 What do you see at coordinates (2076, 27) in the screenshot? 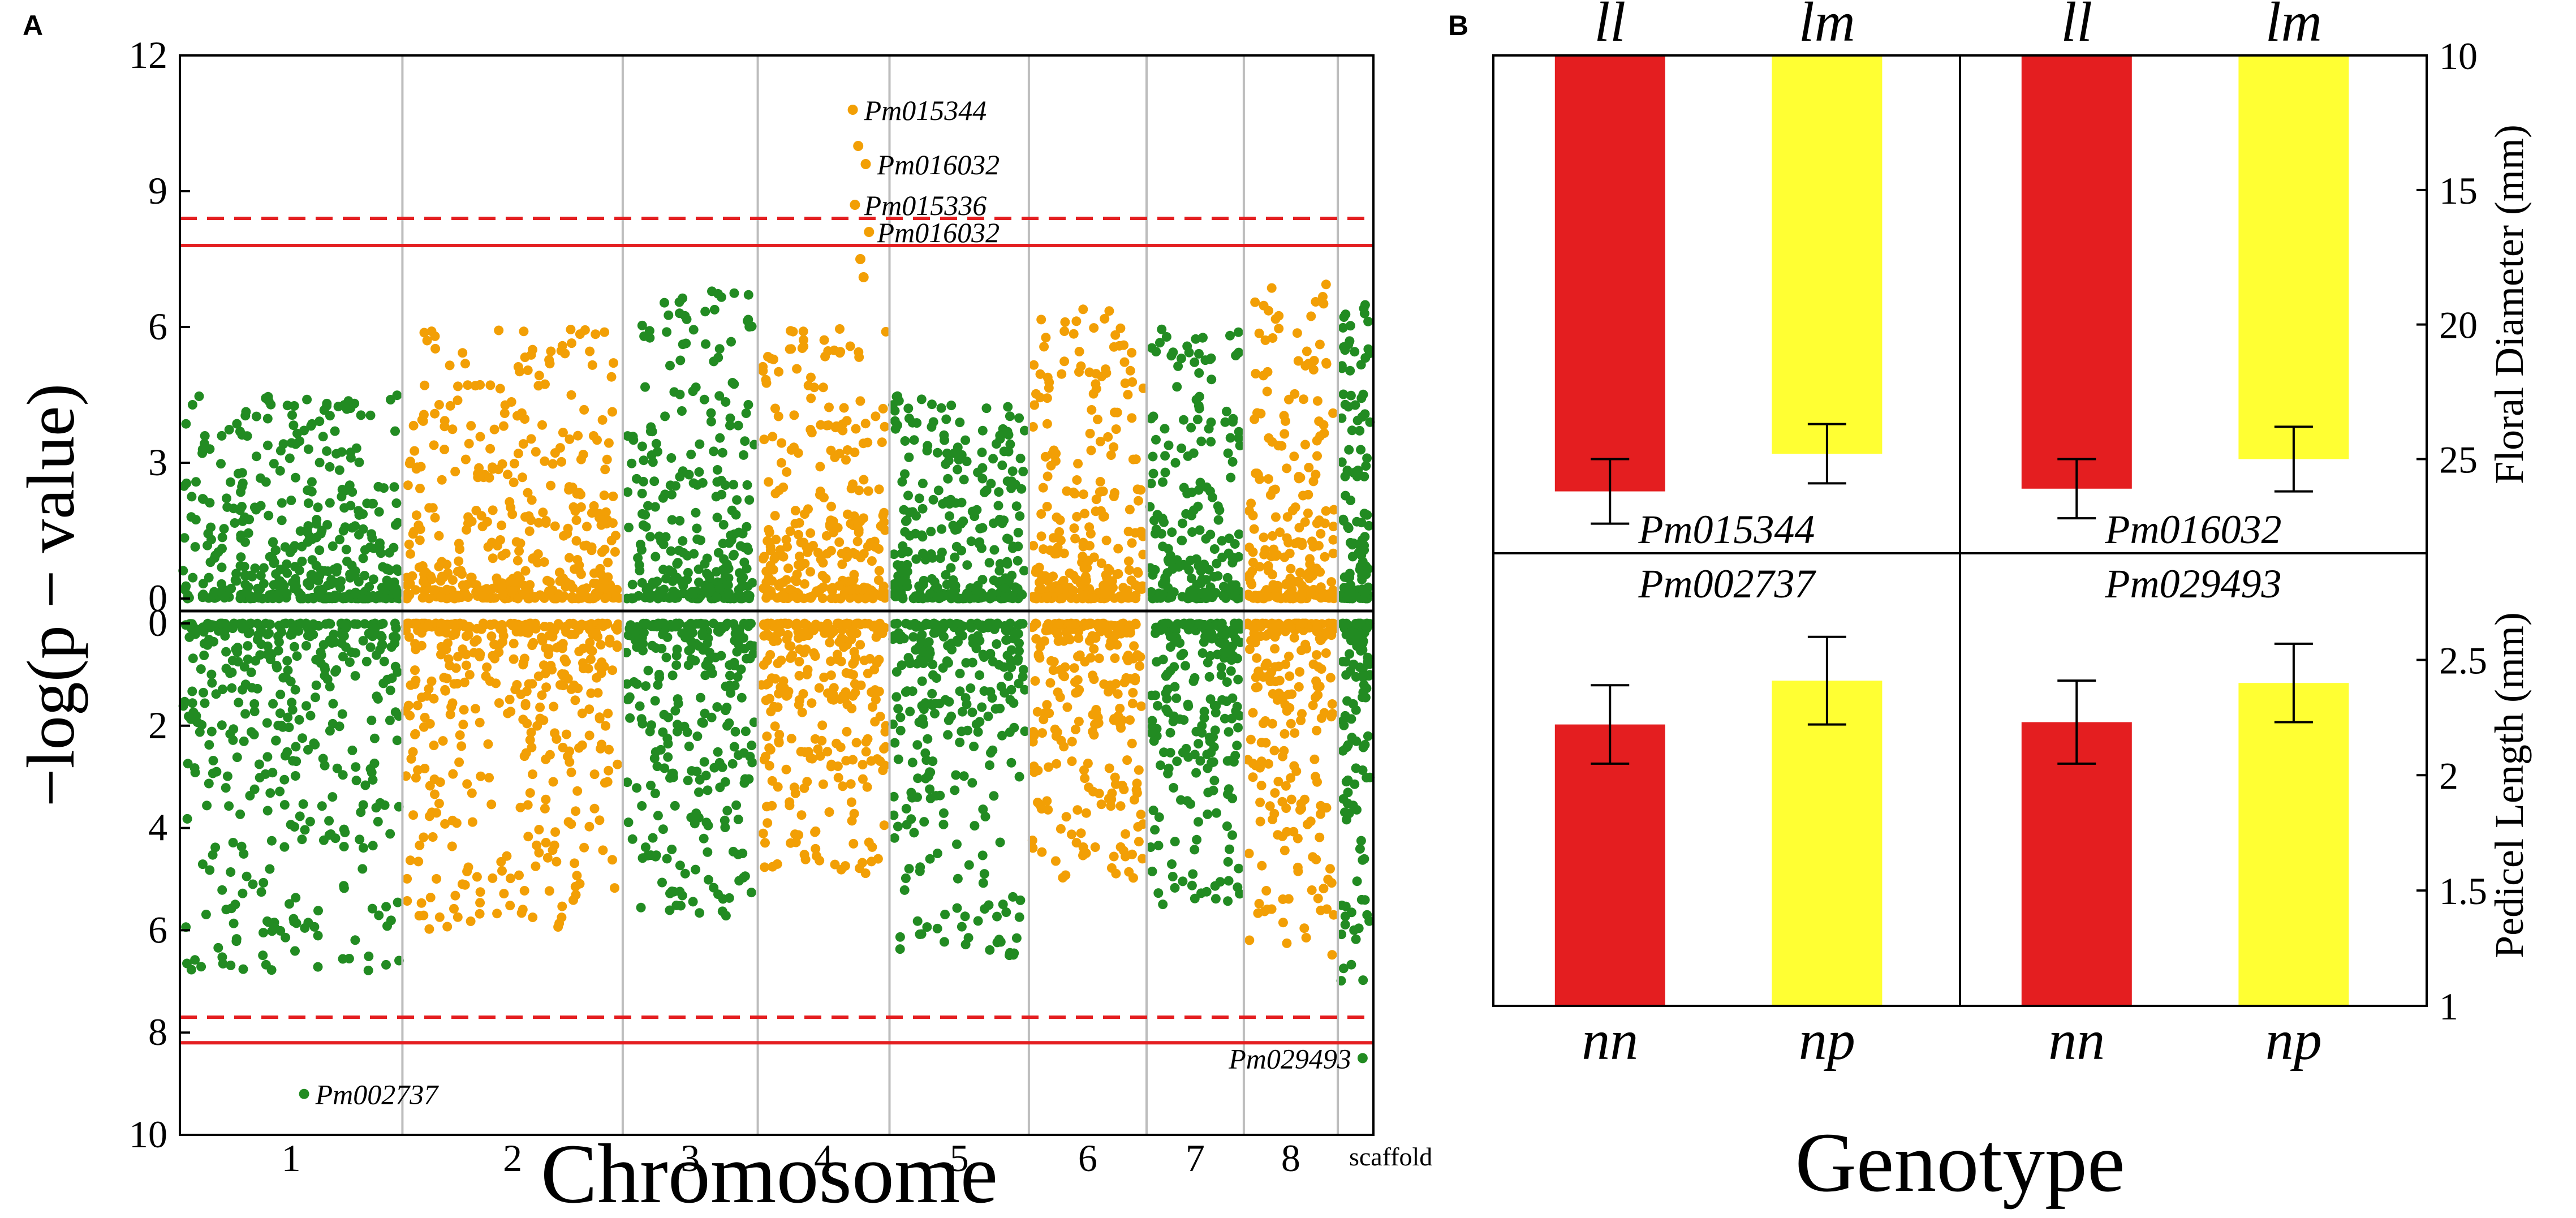
I see `genotype-category-label: ll` at bounding box center [2076, 27].